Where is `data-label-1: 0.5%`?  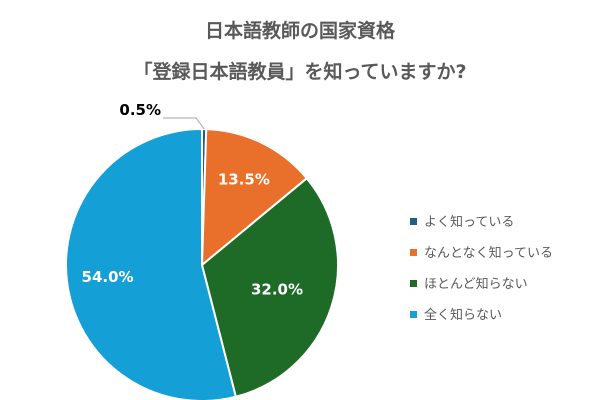 data-label-1: 0.5% is located at coordinates (140, 110).